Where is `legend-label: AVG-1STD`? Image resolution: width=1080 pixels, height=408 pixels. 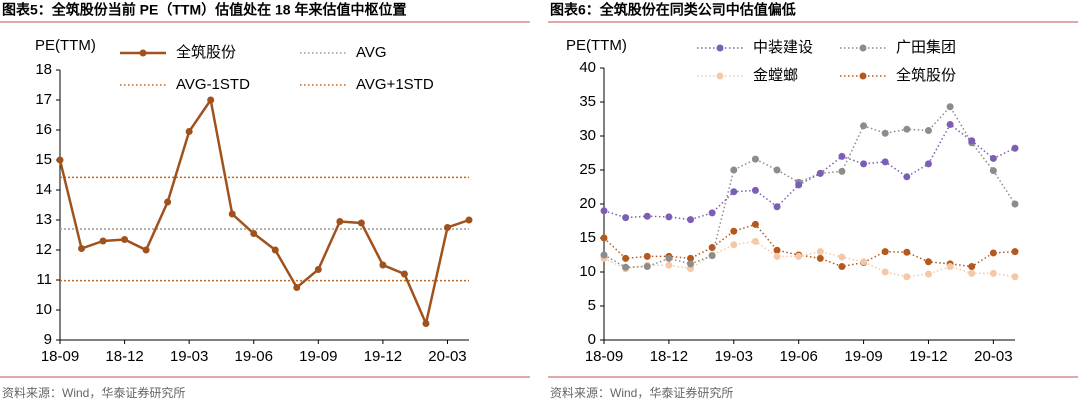 legend-label: AVG-1STD is located at coordinates (213, 84).